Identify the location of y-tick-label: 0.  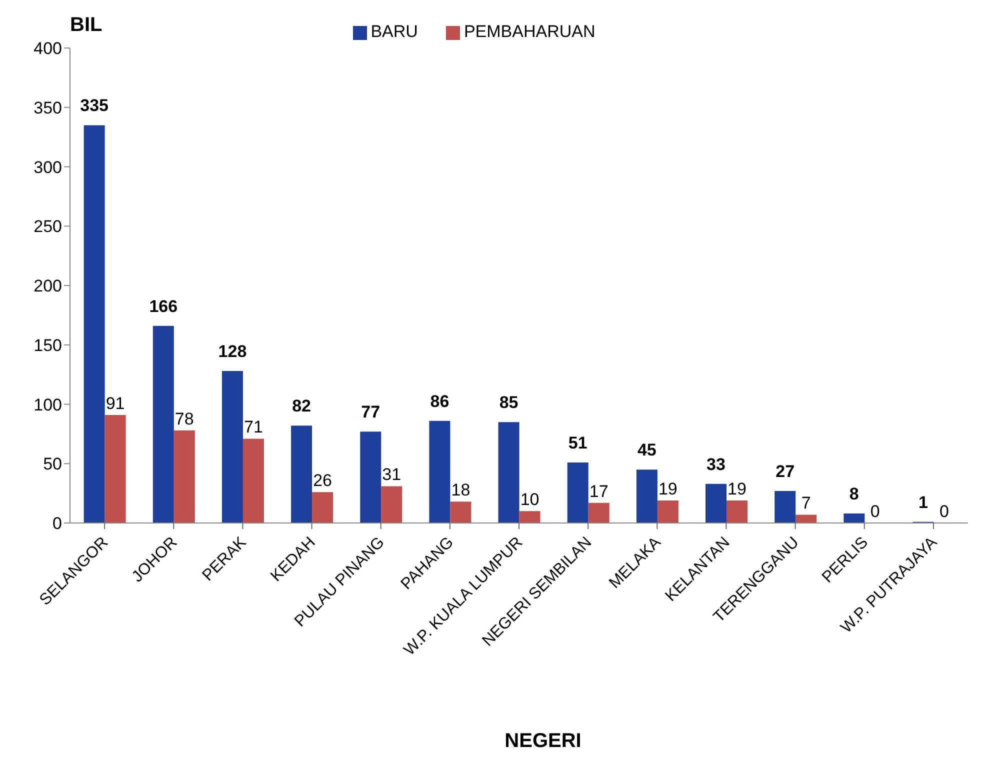
(57, 524).